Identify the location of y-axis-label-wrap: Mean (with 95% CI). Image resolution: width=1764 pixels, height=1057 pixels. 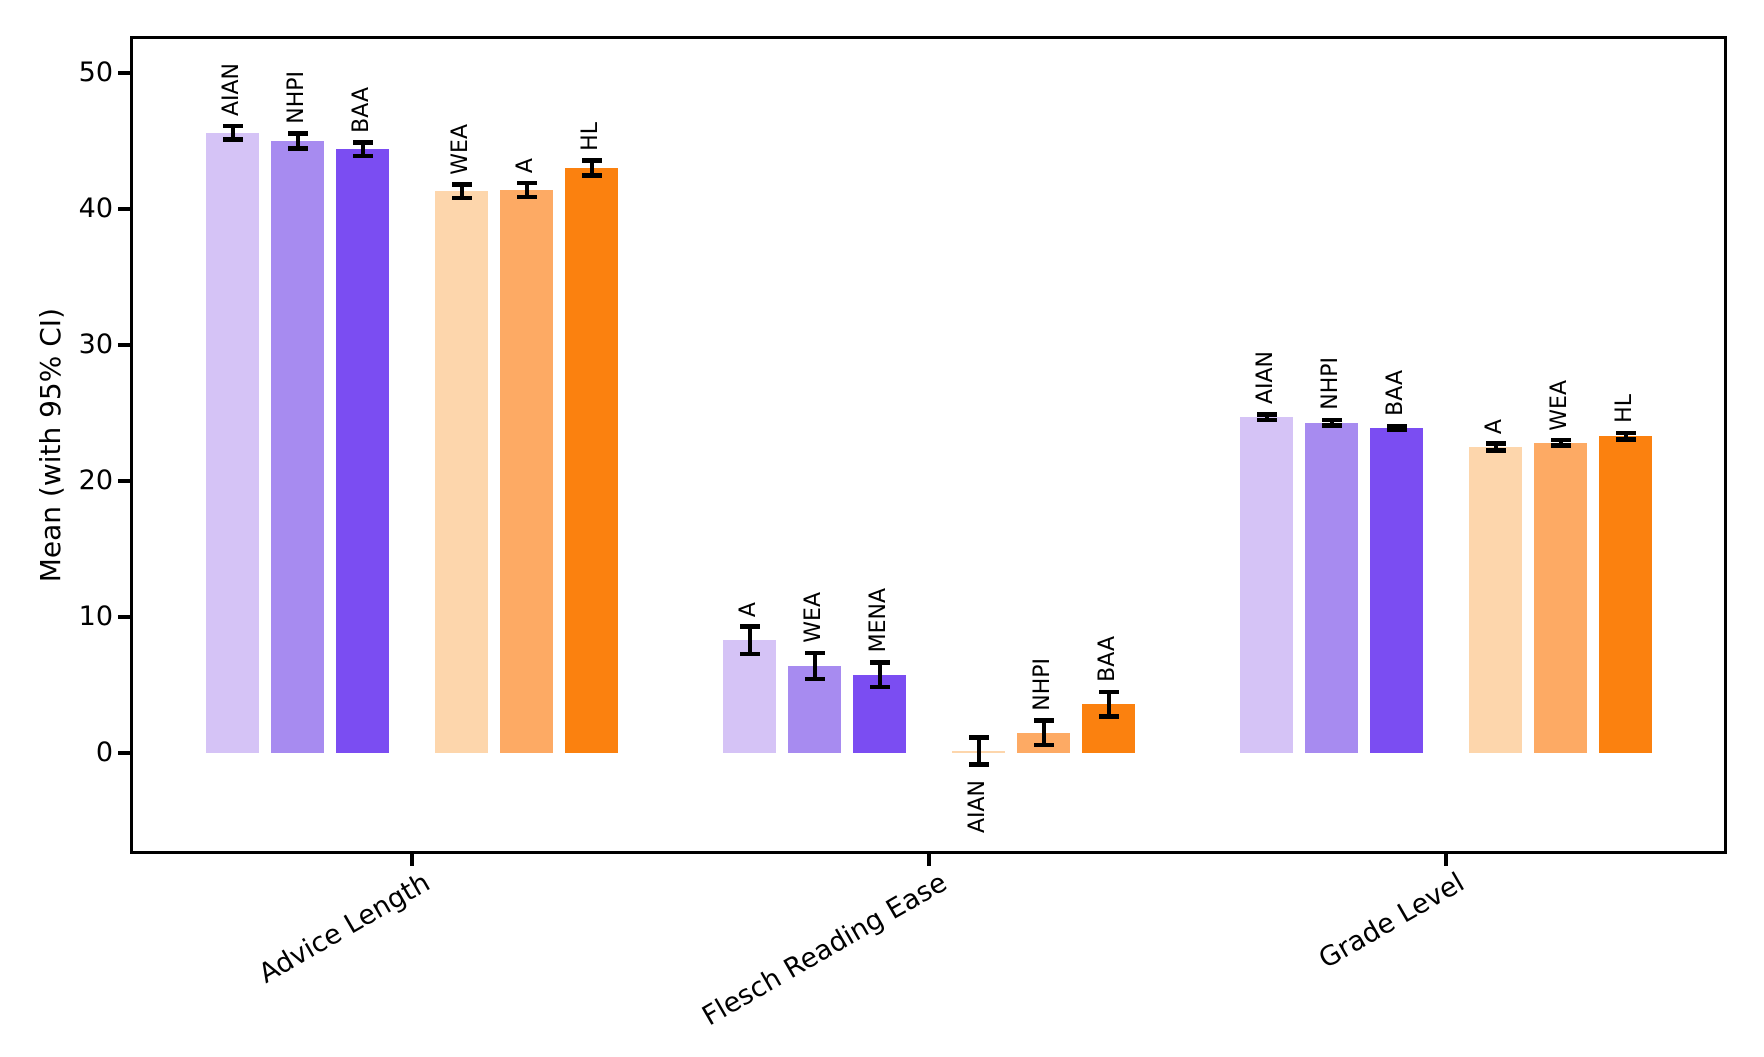
(50, 445).